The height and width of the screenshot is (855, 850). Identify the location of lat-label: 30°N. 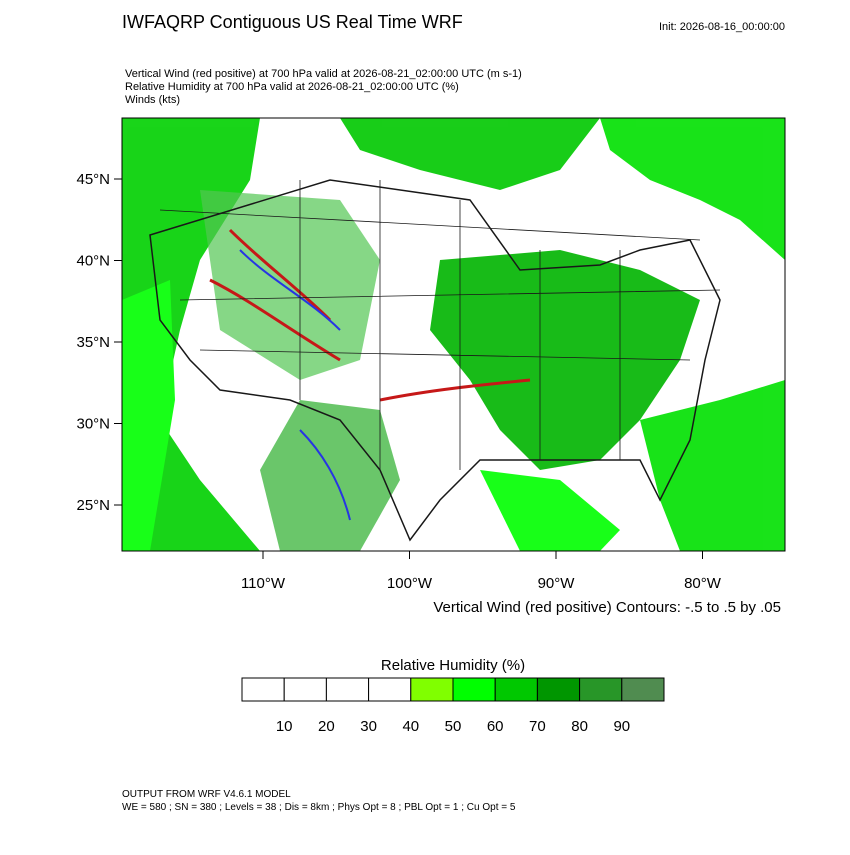
(93, 424).